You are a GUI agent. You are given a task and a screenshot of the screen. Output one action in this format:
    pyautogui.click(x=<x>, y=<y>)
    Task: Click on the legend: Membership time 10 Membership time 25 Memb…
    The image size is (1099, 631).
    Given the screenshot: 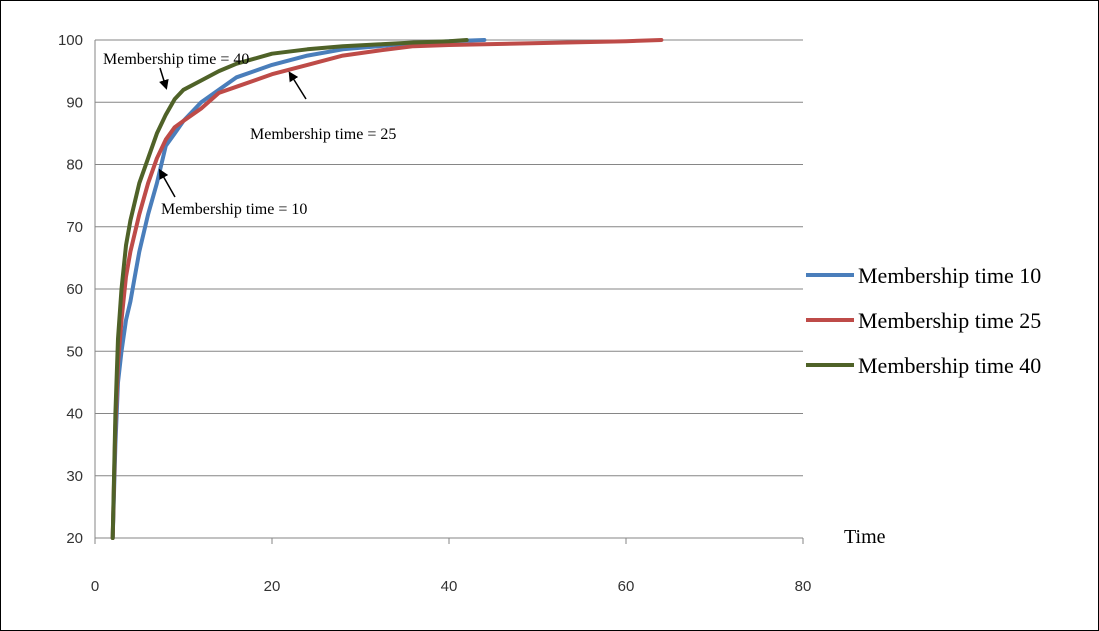 What is the action you would take?
    pyautogui.click(x=923, y=320)
    